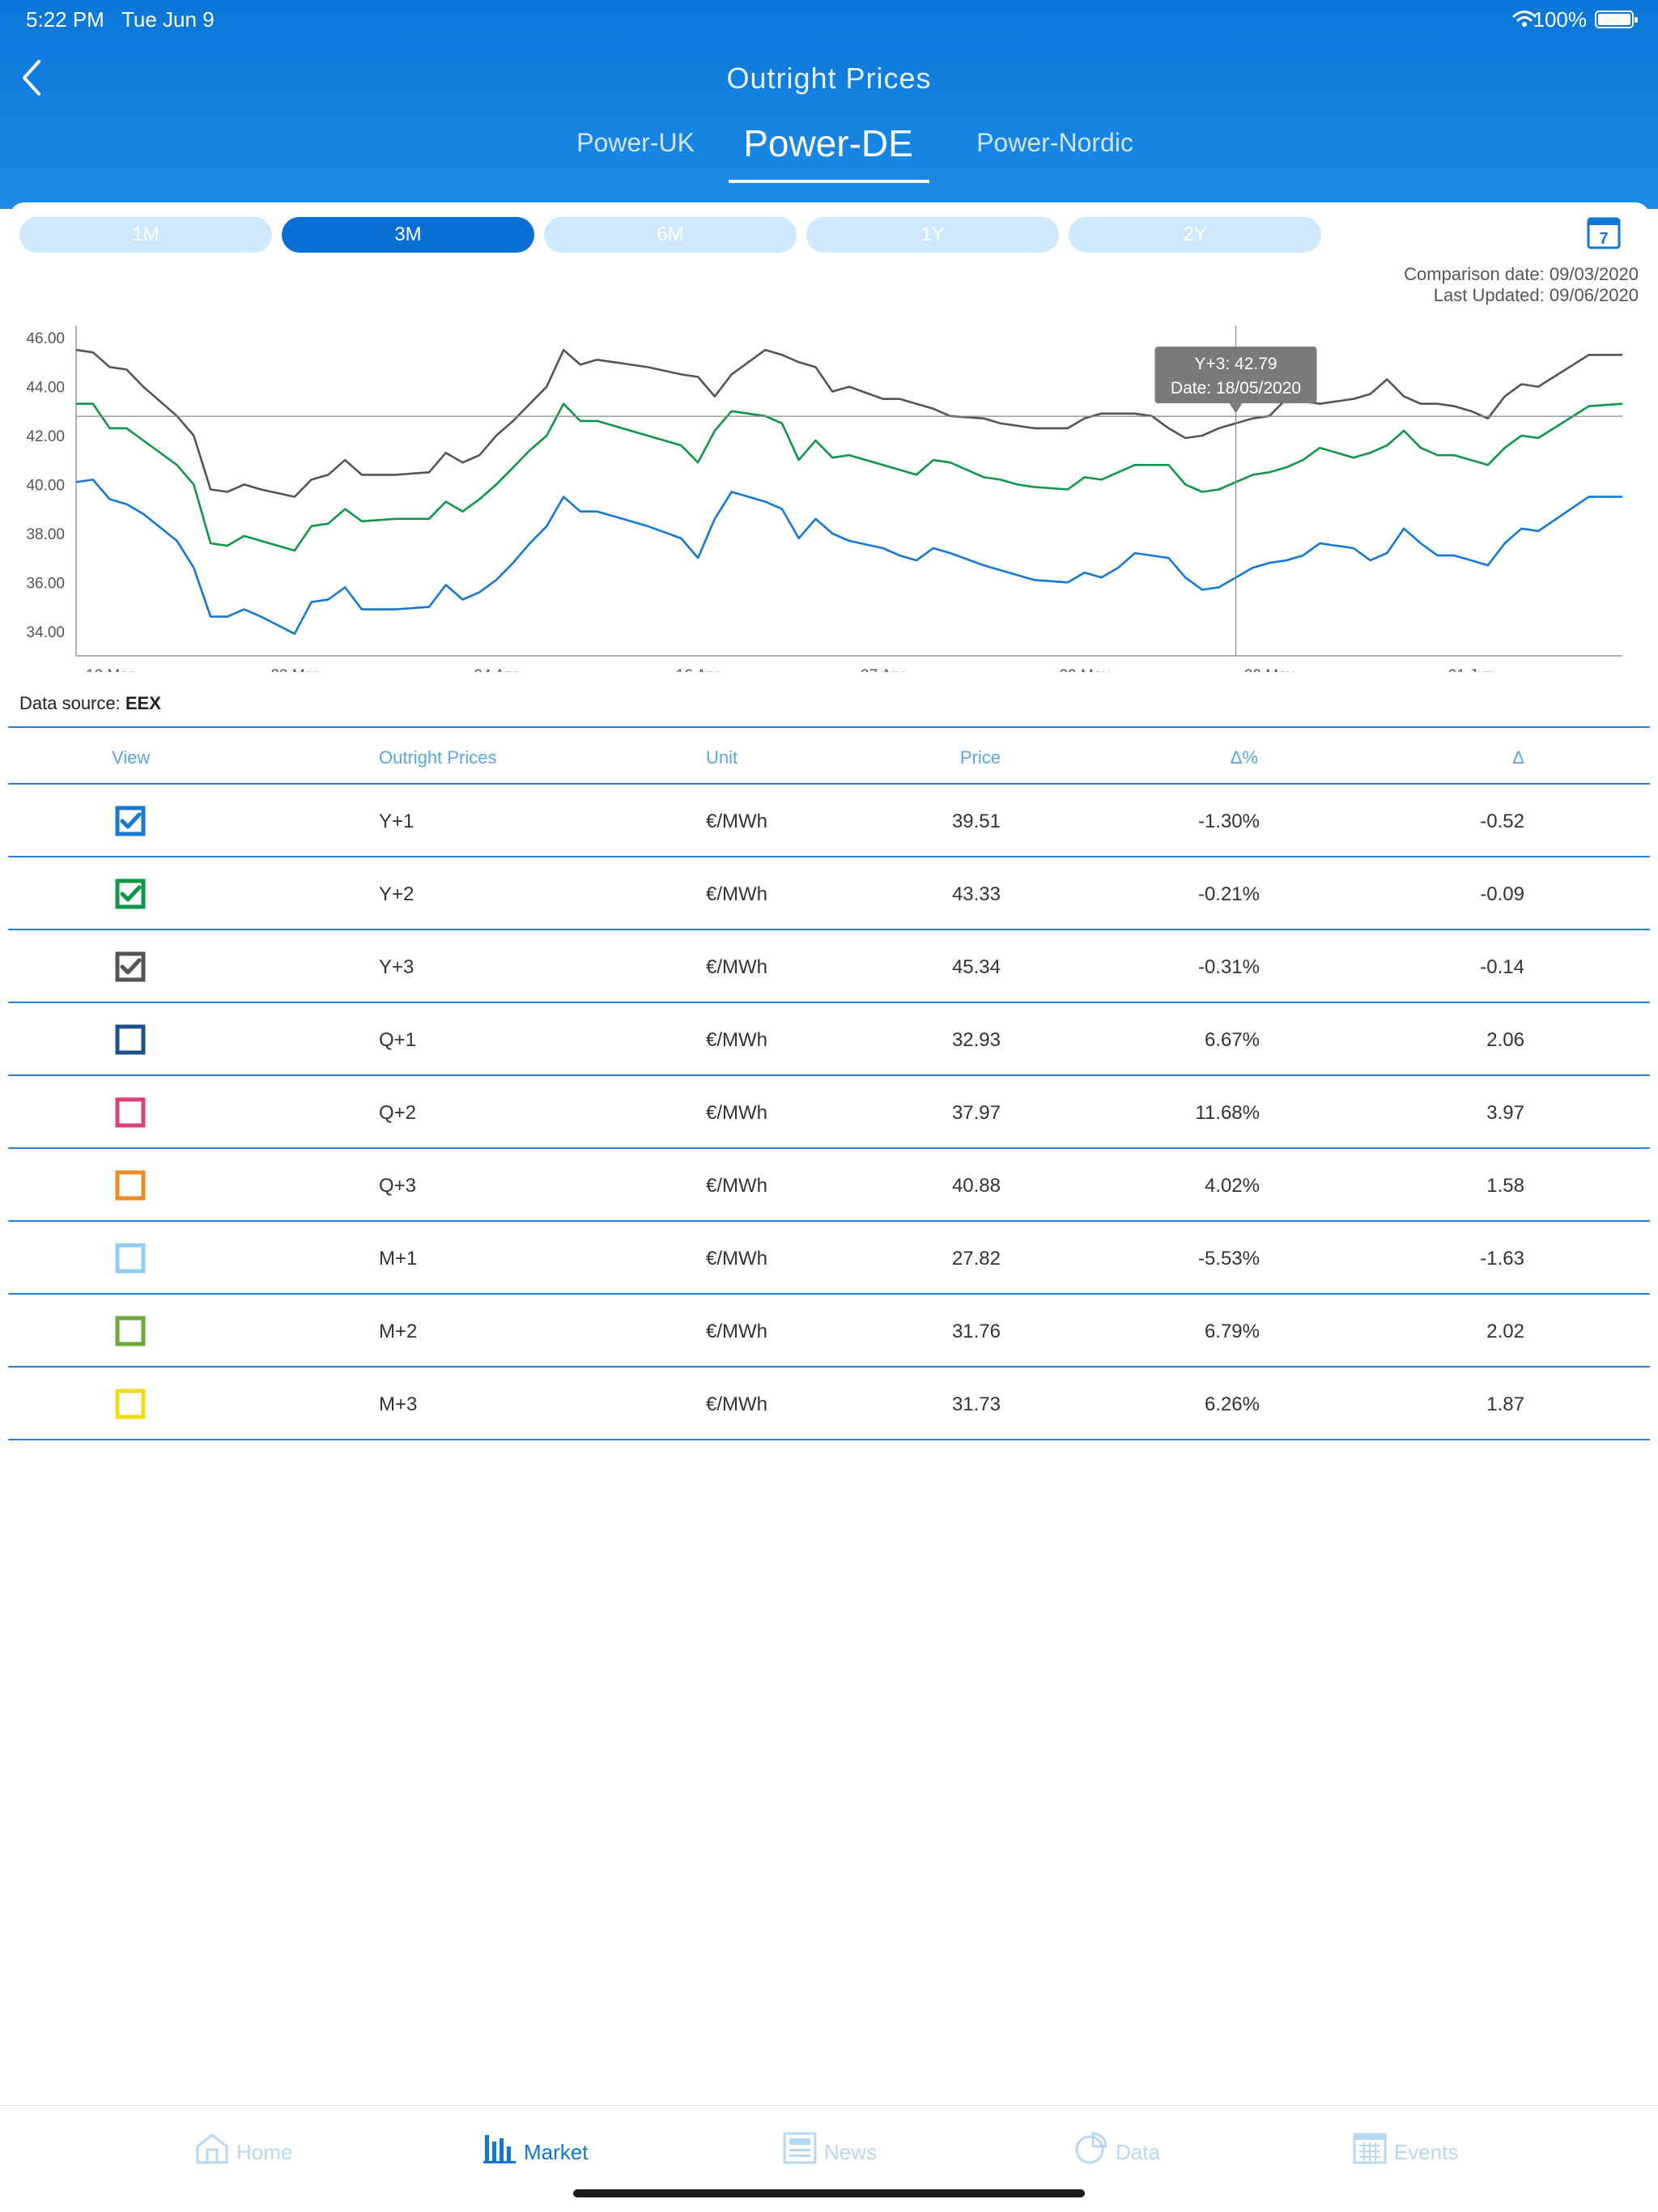  I want to click on tooltip-pointer, so click(1236, 408).